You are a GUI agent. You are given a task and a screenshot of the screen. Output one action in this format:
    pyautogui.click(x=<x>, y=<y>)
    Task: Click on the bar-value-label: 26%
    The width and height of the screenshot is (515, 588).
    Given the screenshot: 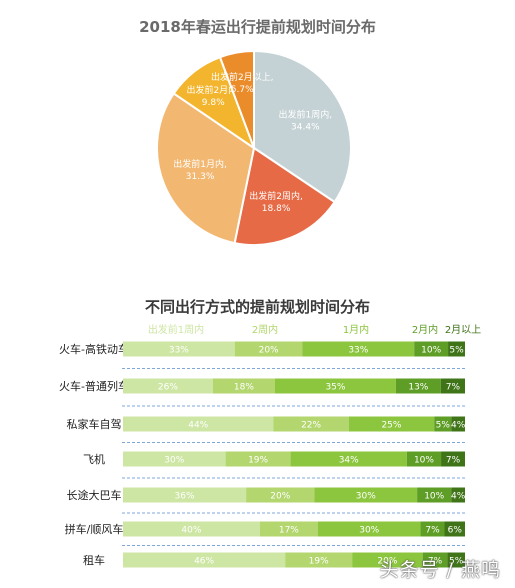 What is the action you would take?
    pyautogui.click(x=168, y=388)
    